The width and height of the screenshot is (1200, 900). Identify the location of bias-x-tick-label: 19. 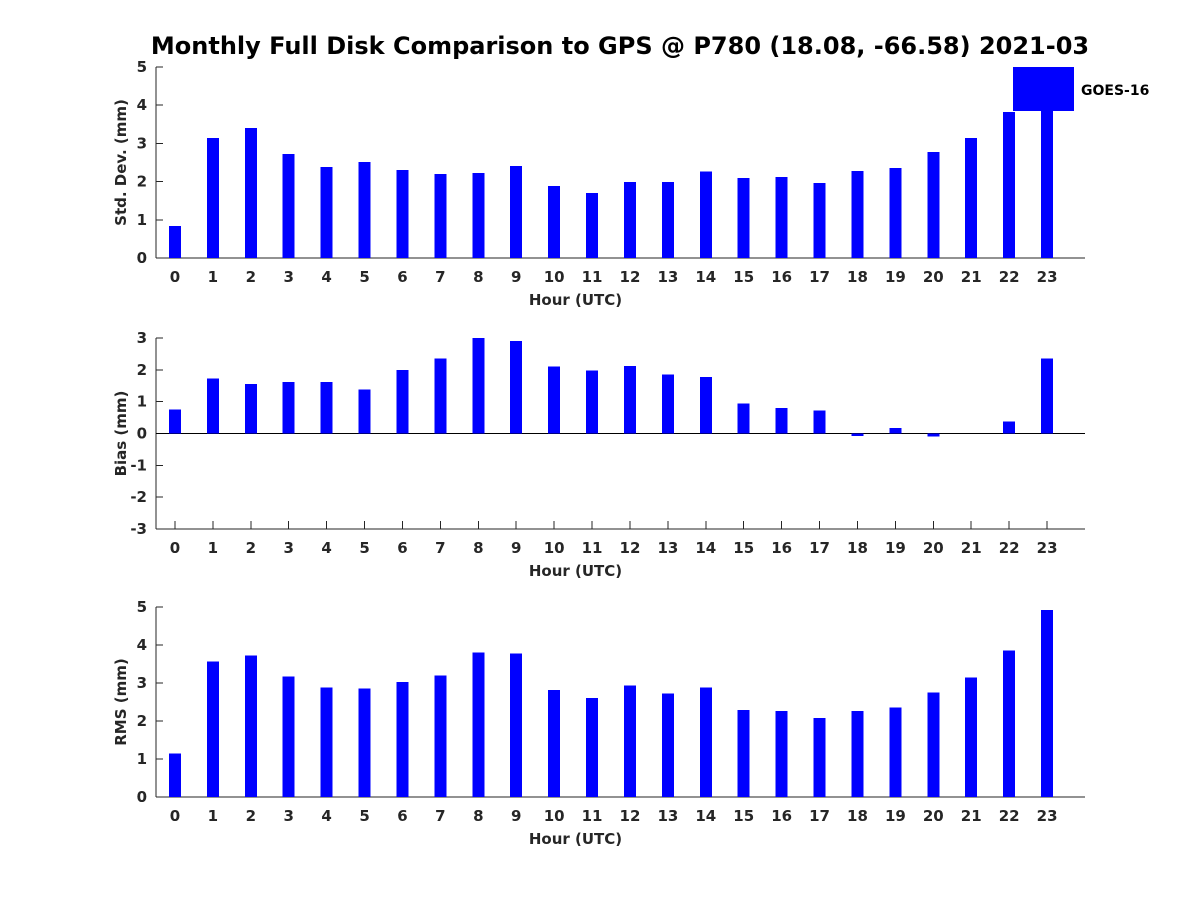
(895, 548).